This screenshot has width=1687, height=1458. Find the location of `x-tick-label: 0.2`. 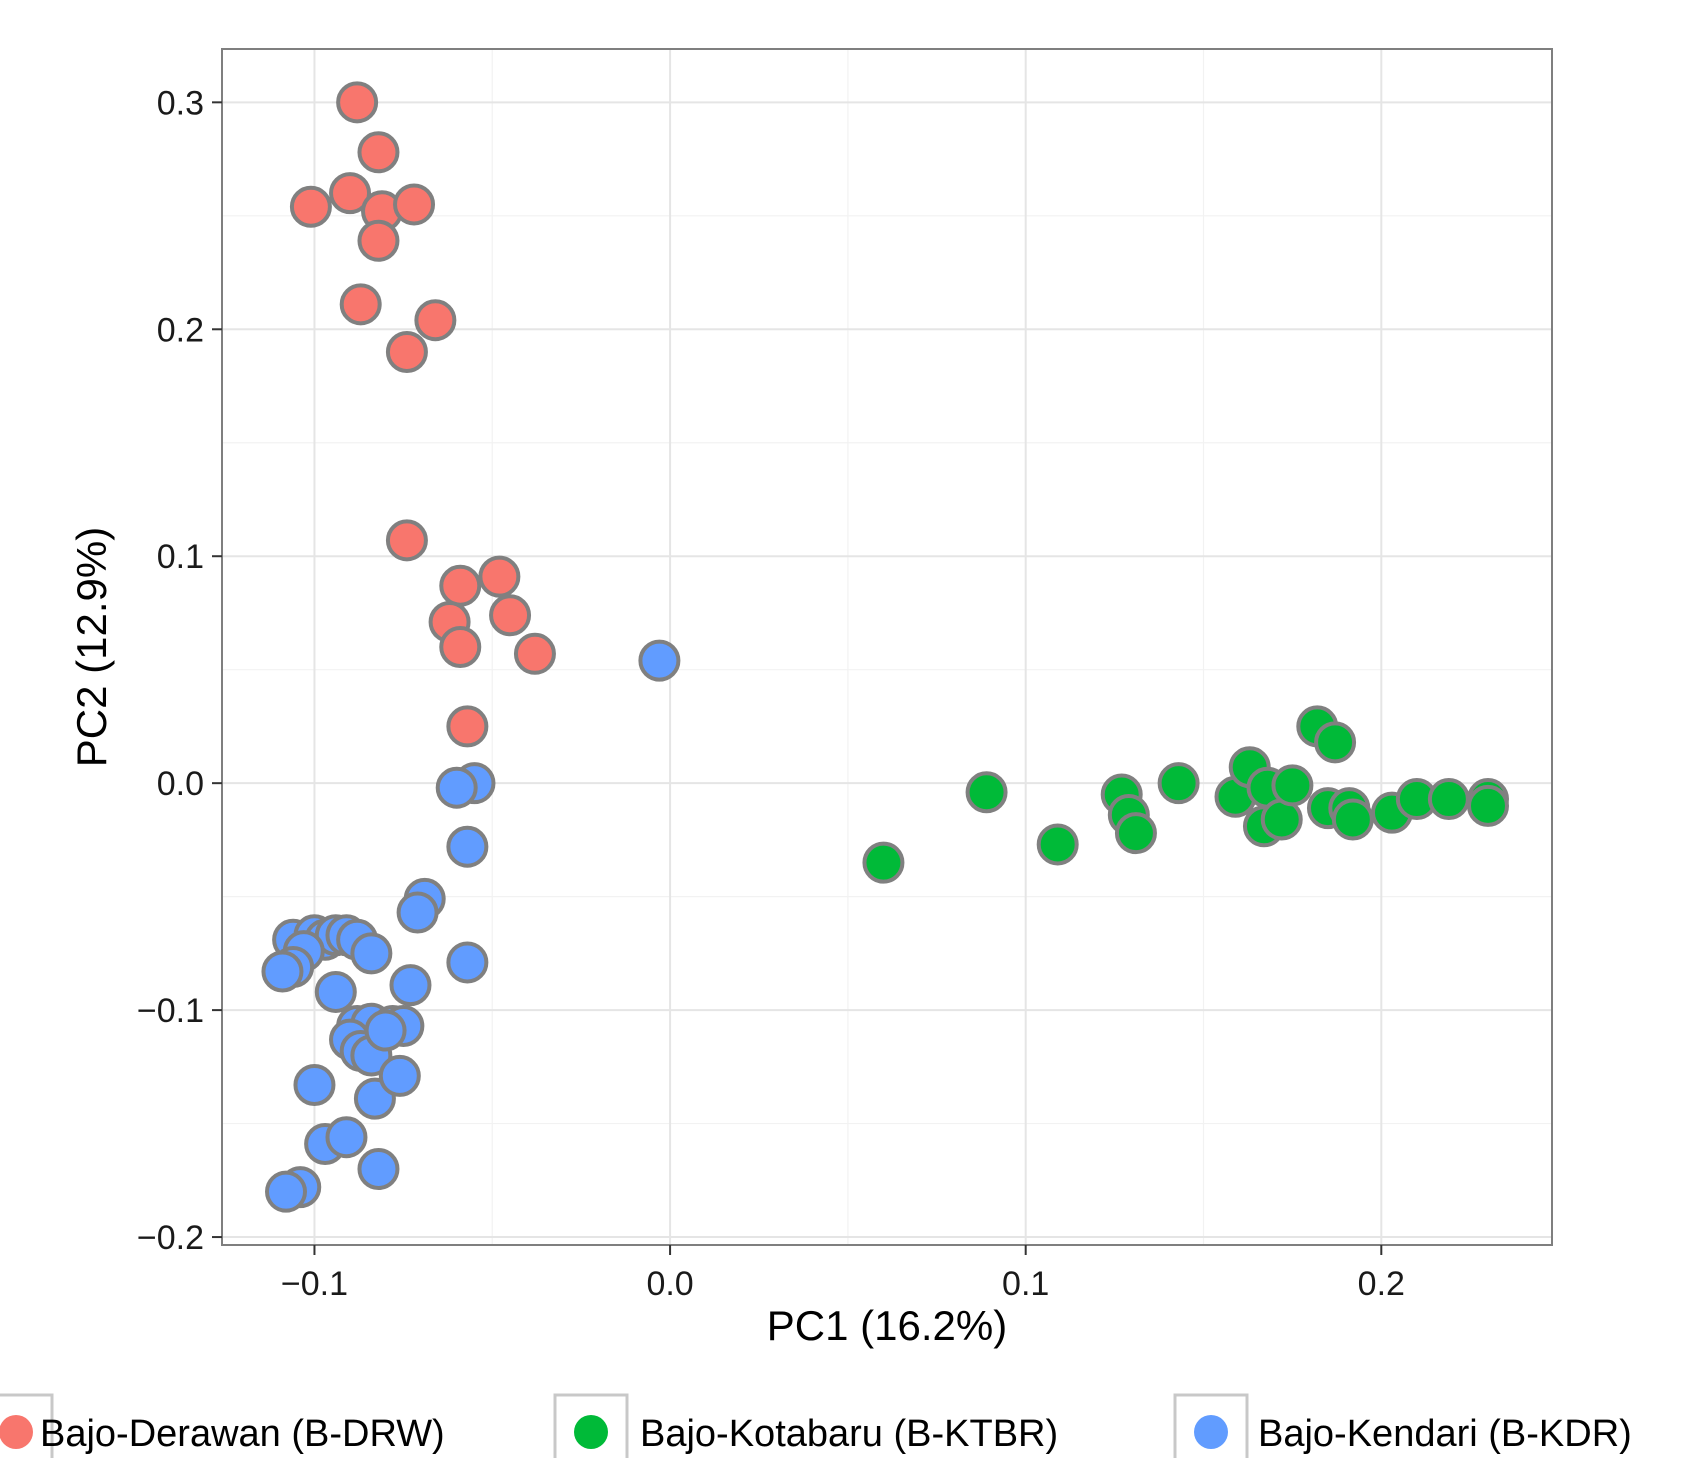

x-tick-label: 0.2 is located at coordinates (1381, 1284).